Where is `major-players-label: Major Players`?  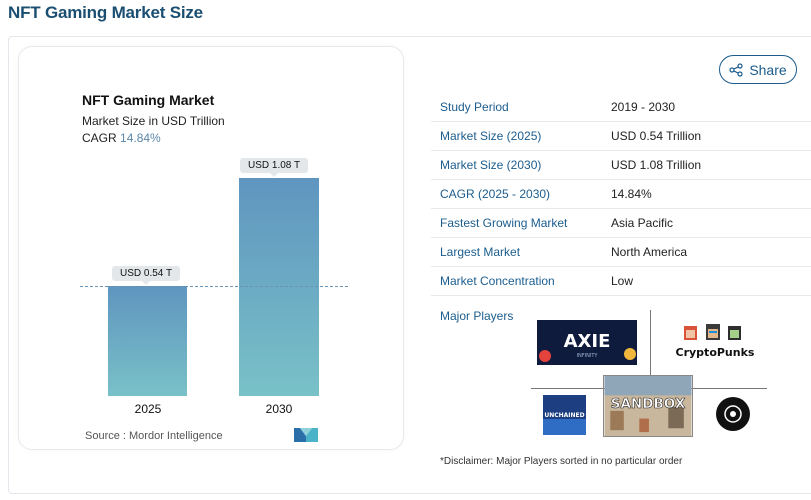
major-players-label: Major Players is located at coordinates (477, 316).